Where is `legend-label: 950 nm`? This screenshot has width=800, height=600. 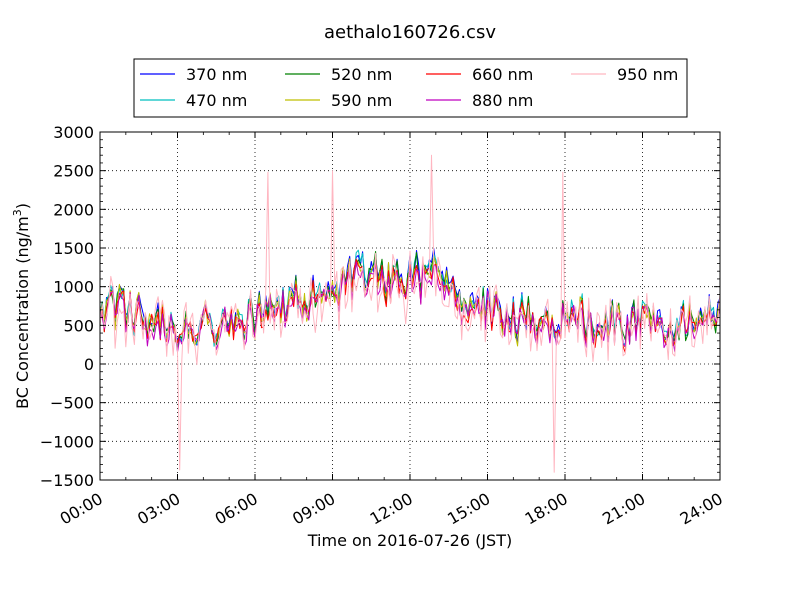 legend-label: 950 nm is located at coordinates (647, 74).